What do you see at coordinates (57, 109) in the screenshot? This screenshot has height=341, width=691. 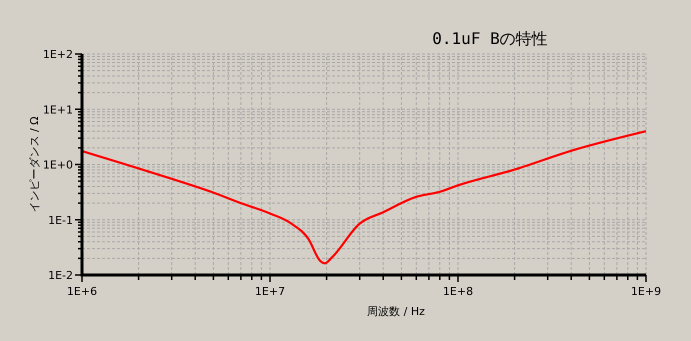 I see `y-tick-label: 1E+1` at bounding box center [57, 109].